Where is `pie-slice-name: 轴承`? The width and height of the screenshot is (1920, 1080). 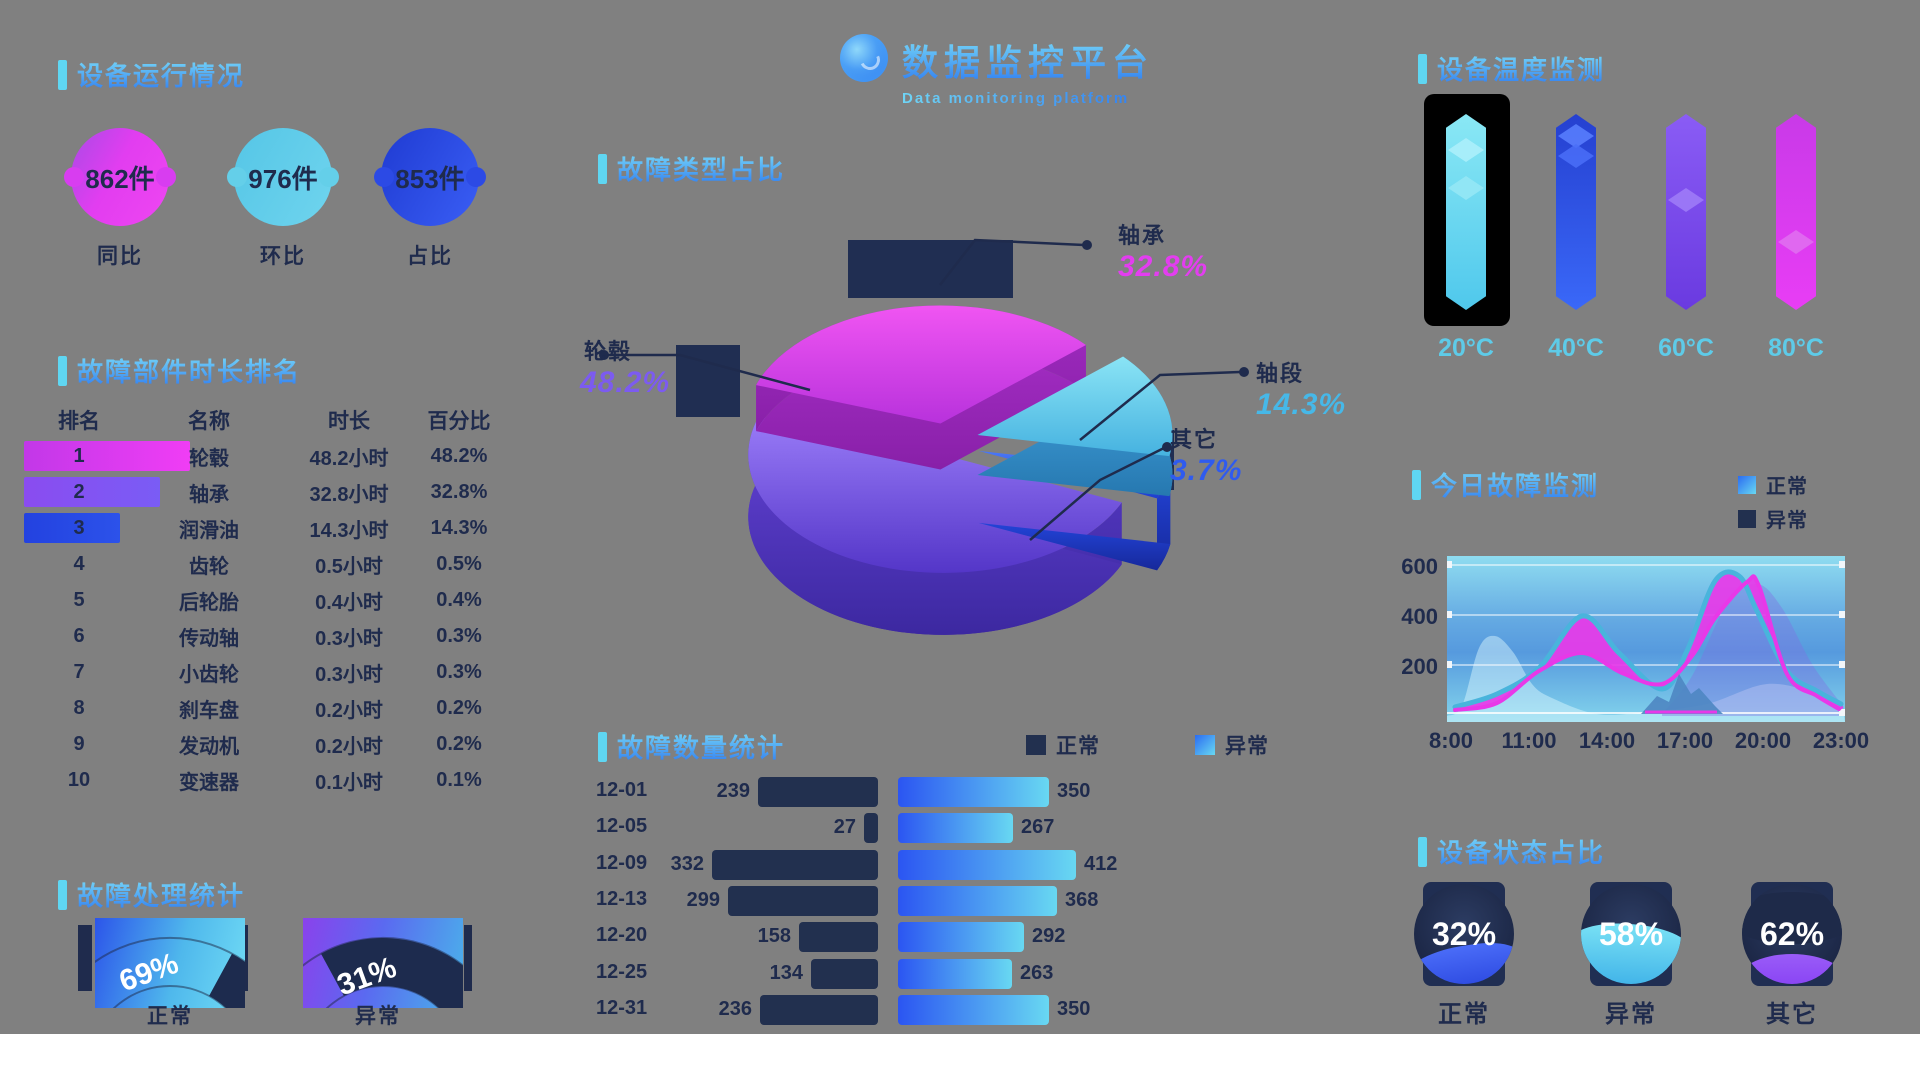
pie-slice-name: 轴承 is located at coordinates (1142, 235).